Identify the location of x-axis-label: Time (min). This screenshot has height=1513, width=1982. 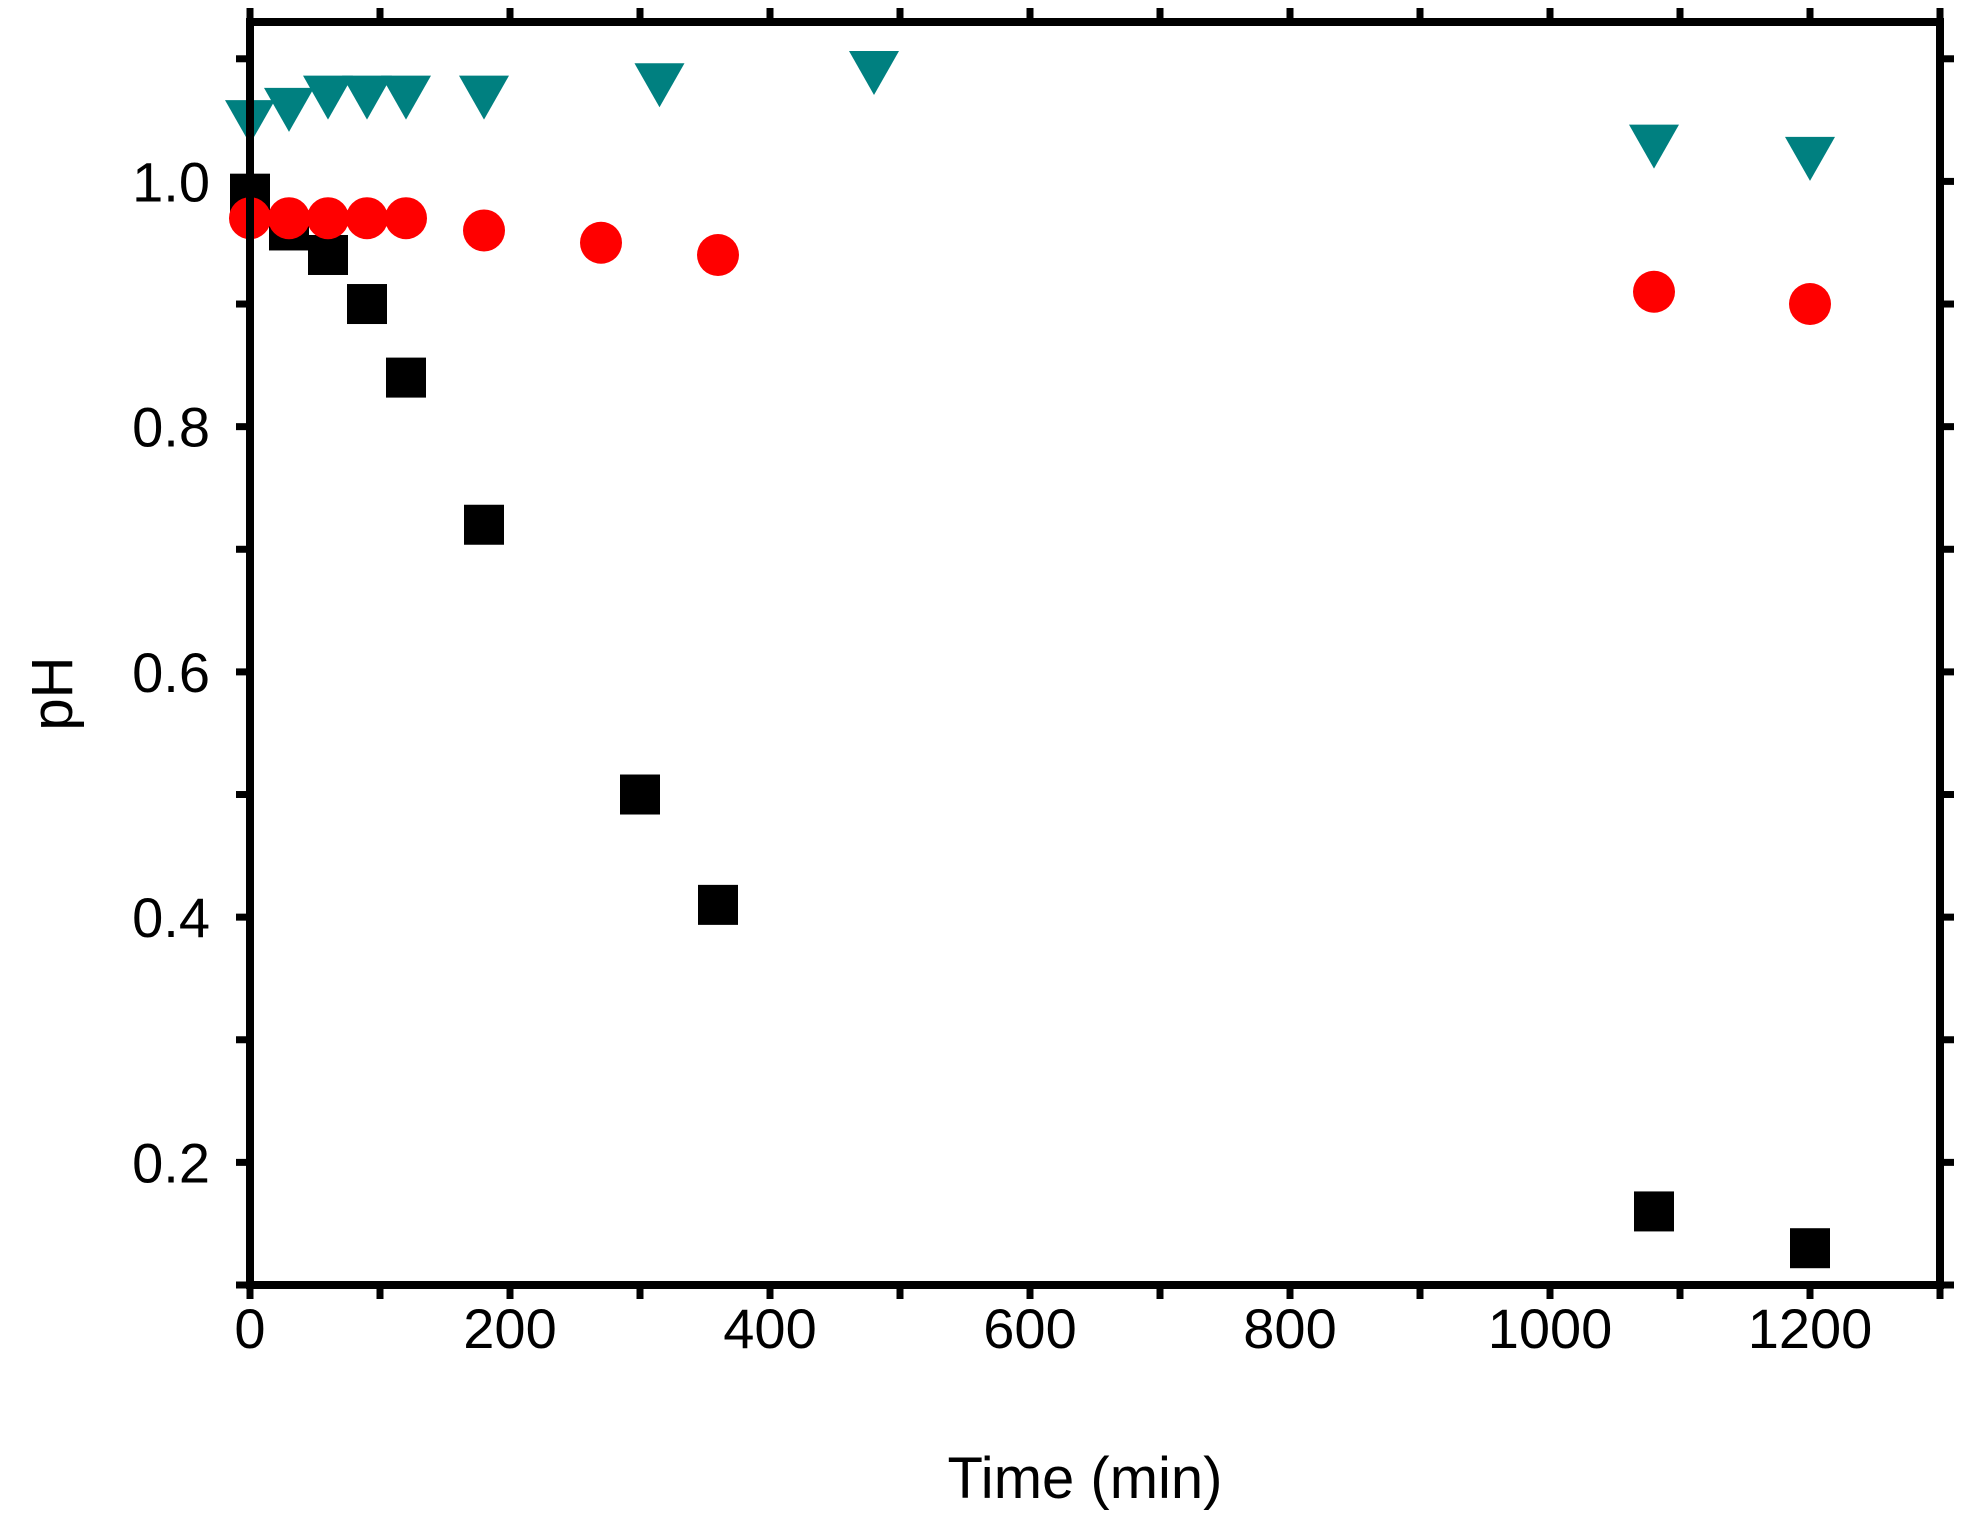
(1085, 1478).